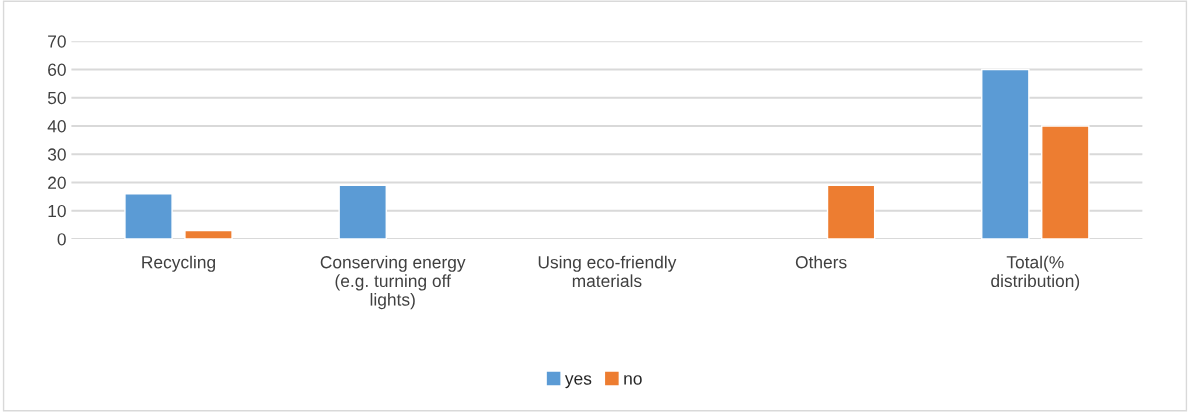 This screenshot has height=412, width=1190. Describe the element at coordinates (56, 154) in the screenshot. I see `y-tick-label: 30` at that location.